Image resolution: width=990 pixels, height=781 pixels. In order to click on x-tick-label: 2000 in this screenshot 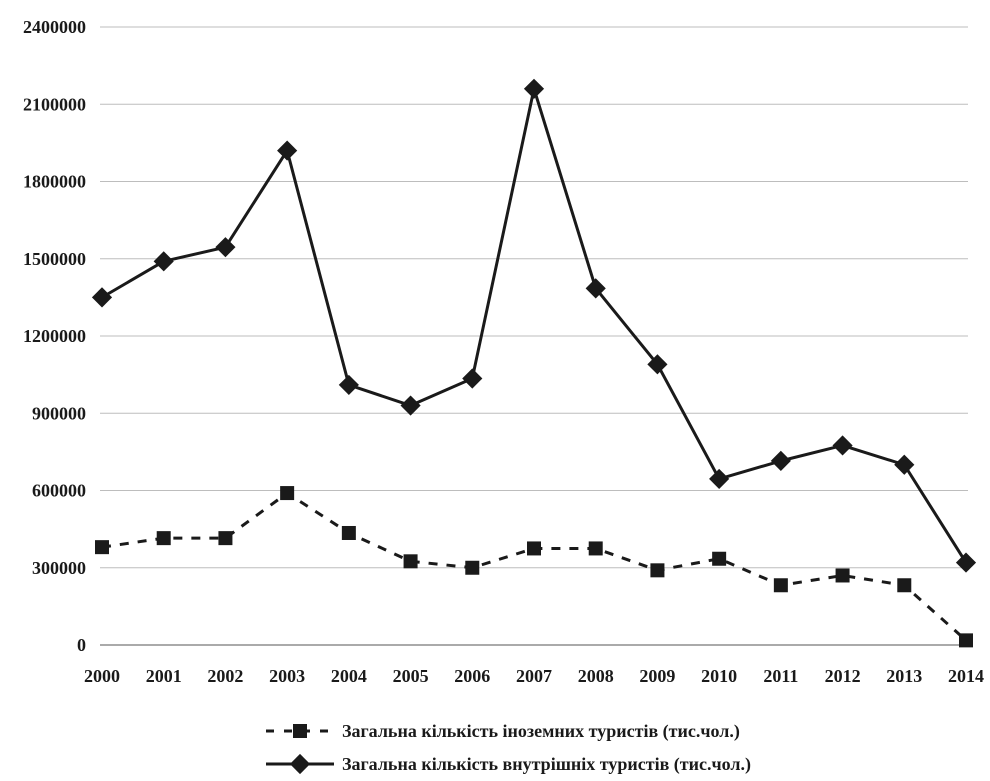, I will do `click(102, 676)`.